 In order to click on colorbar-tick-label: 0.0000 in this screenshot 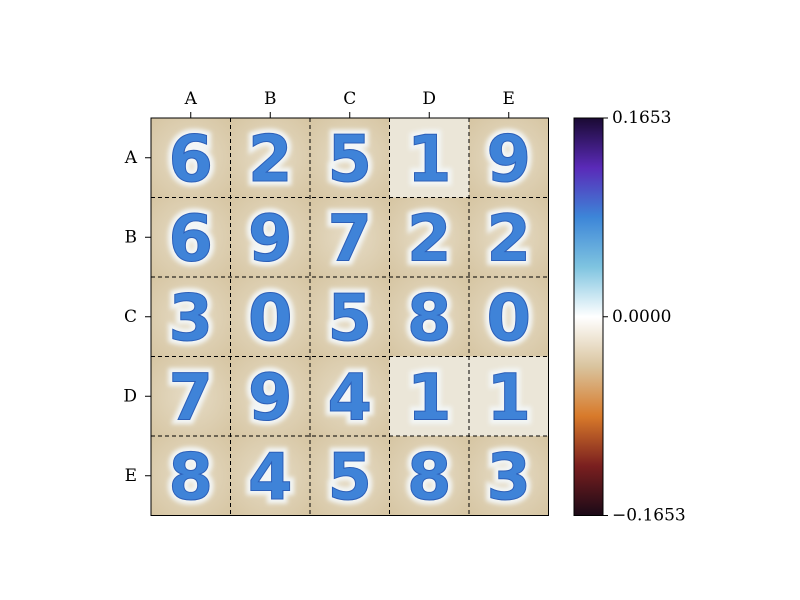, I will do `click(641, 317)`.